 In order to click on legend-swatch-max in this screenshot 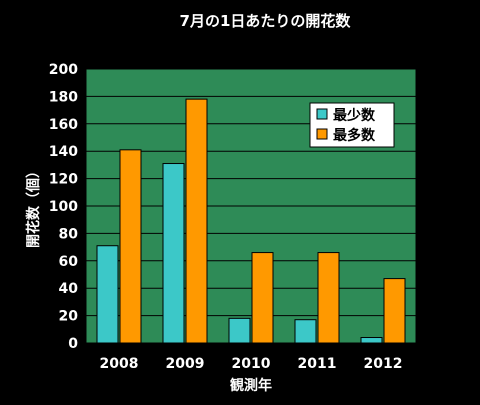, I will do `click(322, 134)`.